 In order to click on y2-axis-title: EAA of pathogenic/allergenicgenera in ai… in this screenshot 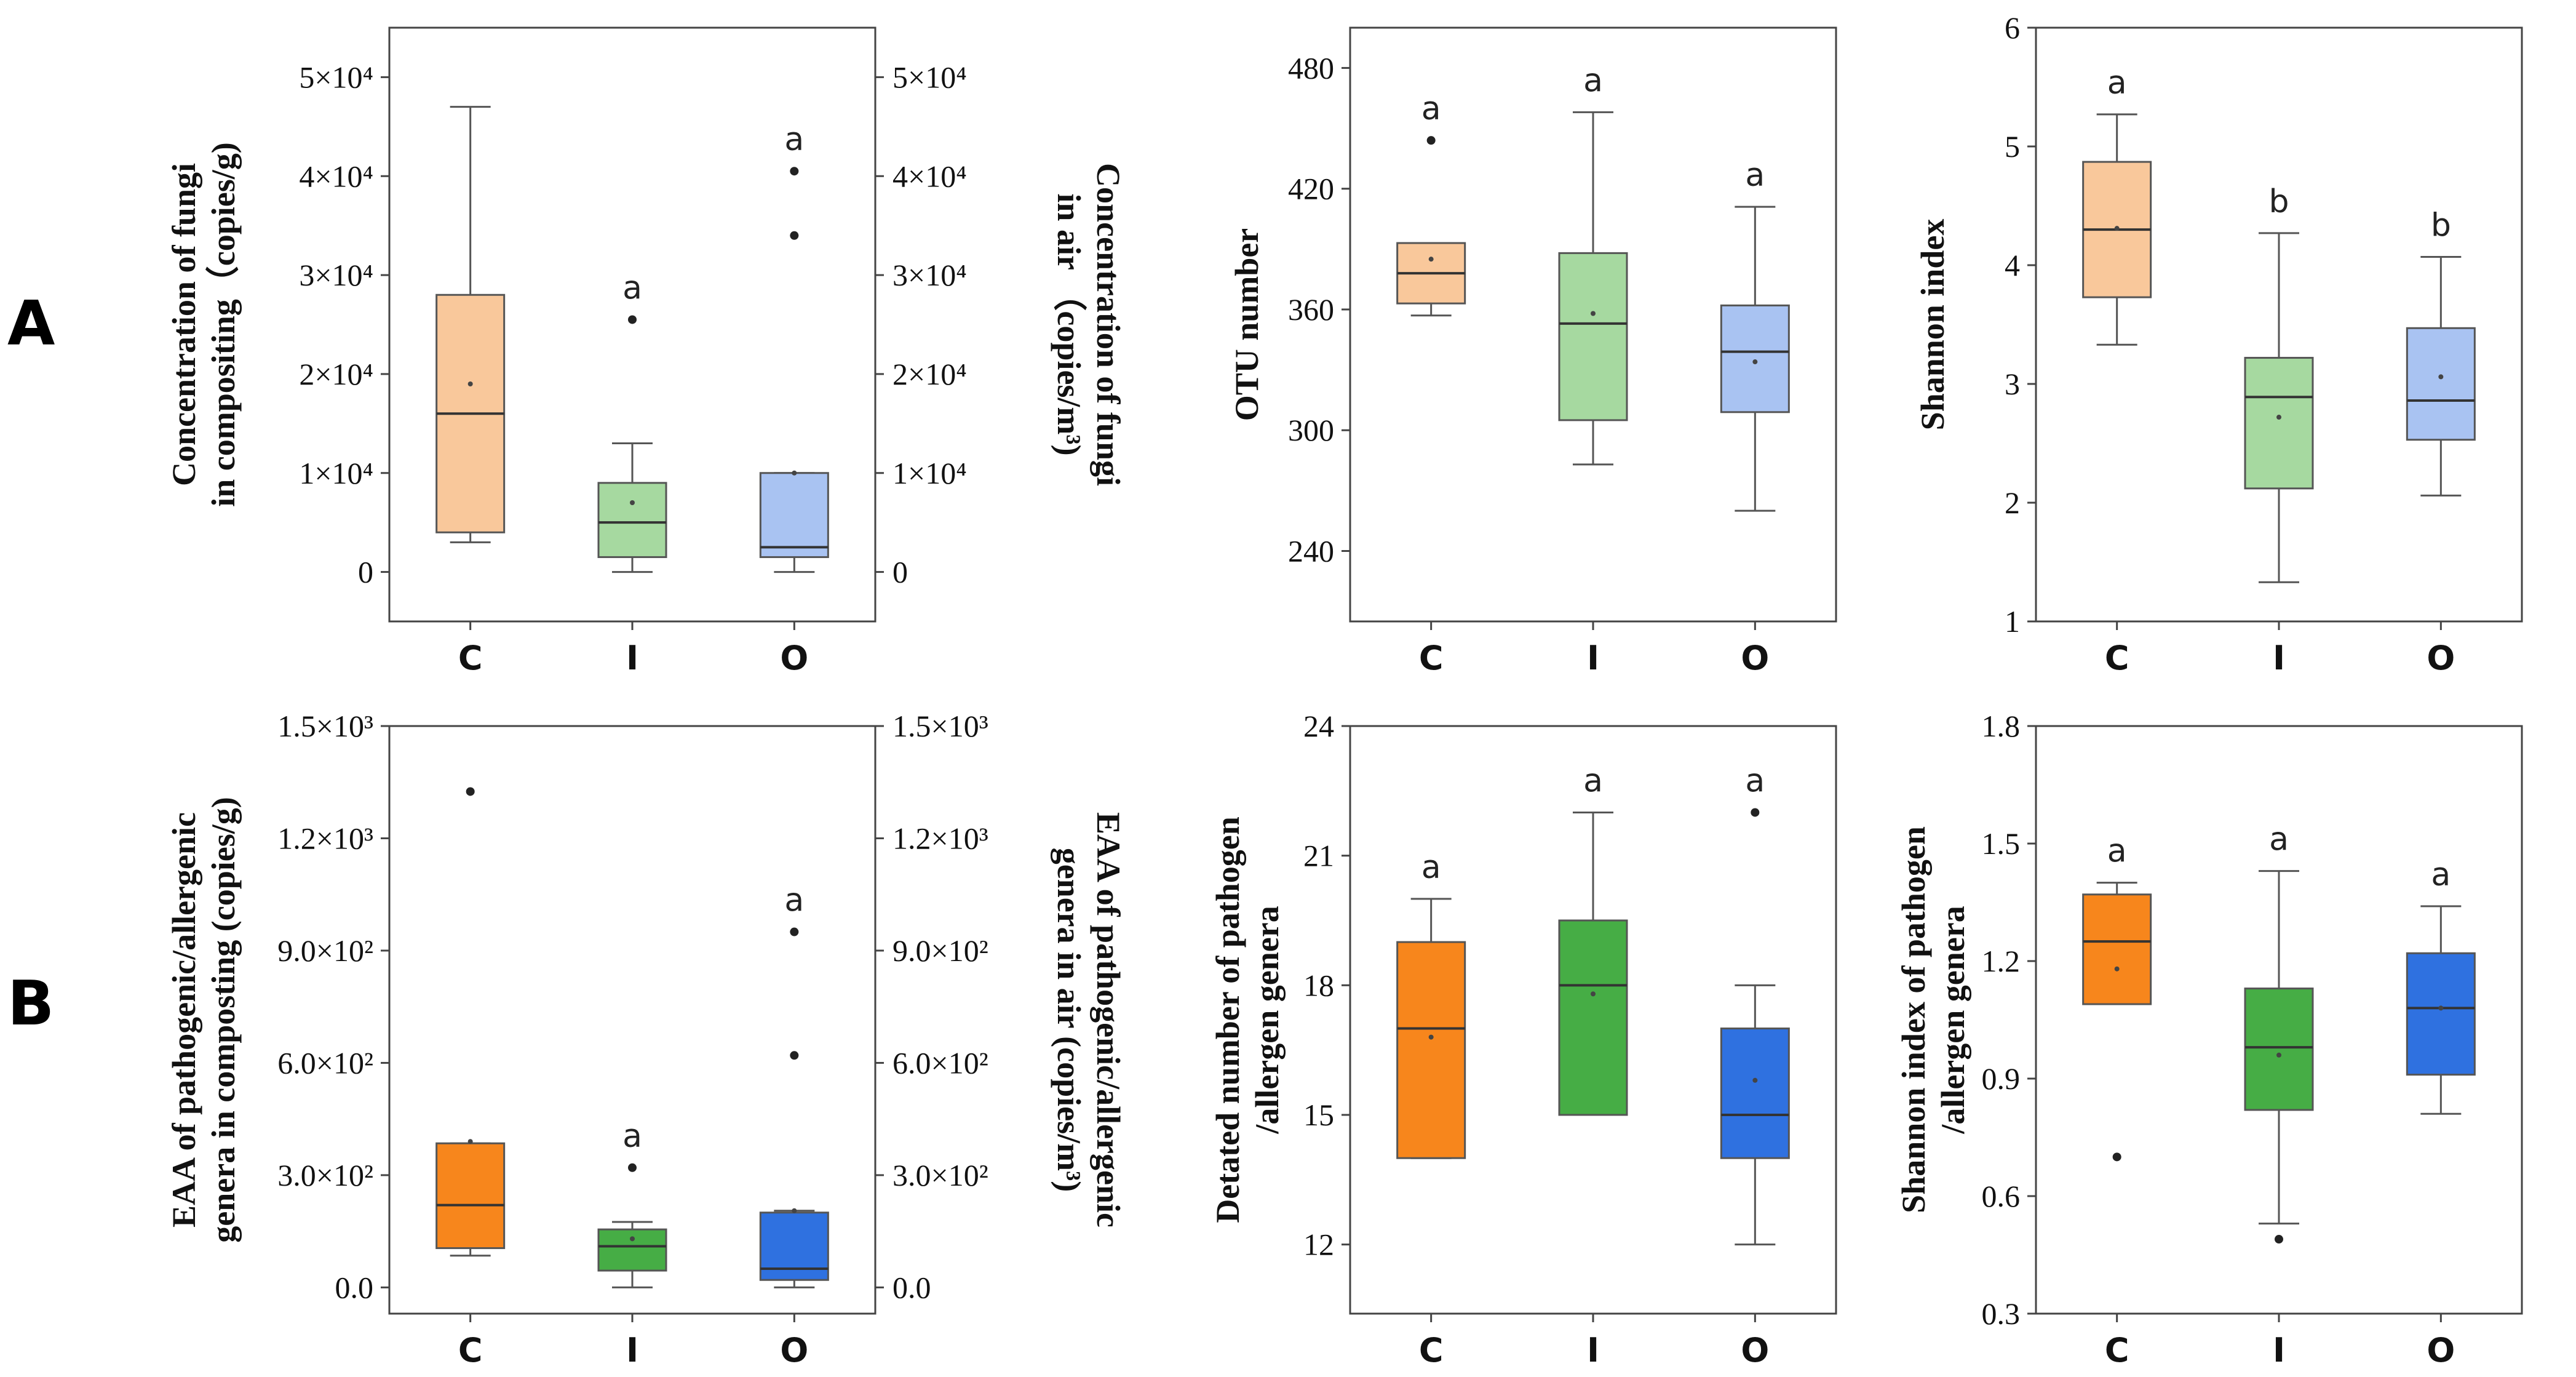, I will do `click(1089, 1019)`.